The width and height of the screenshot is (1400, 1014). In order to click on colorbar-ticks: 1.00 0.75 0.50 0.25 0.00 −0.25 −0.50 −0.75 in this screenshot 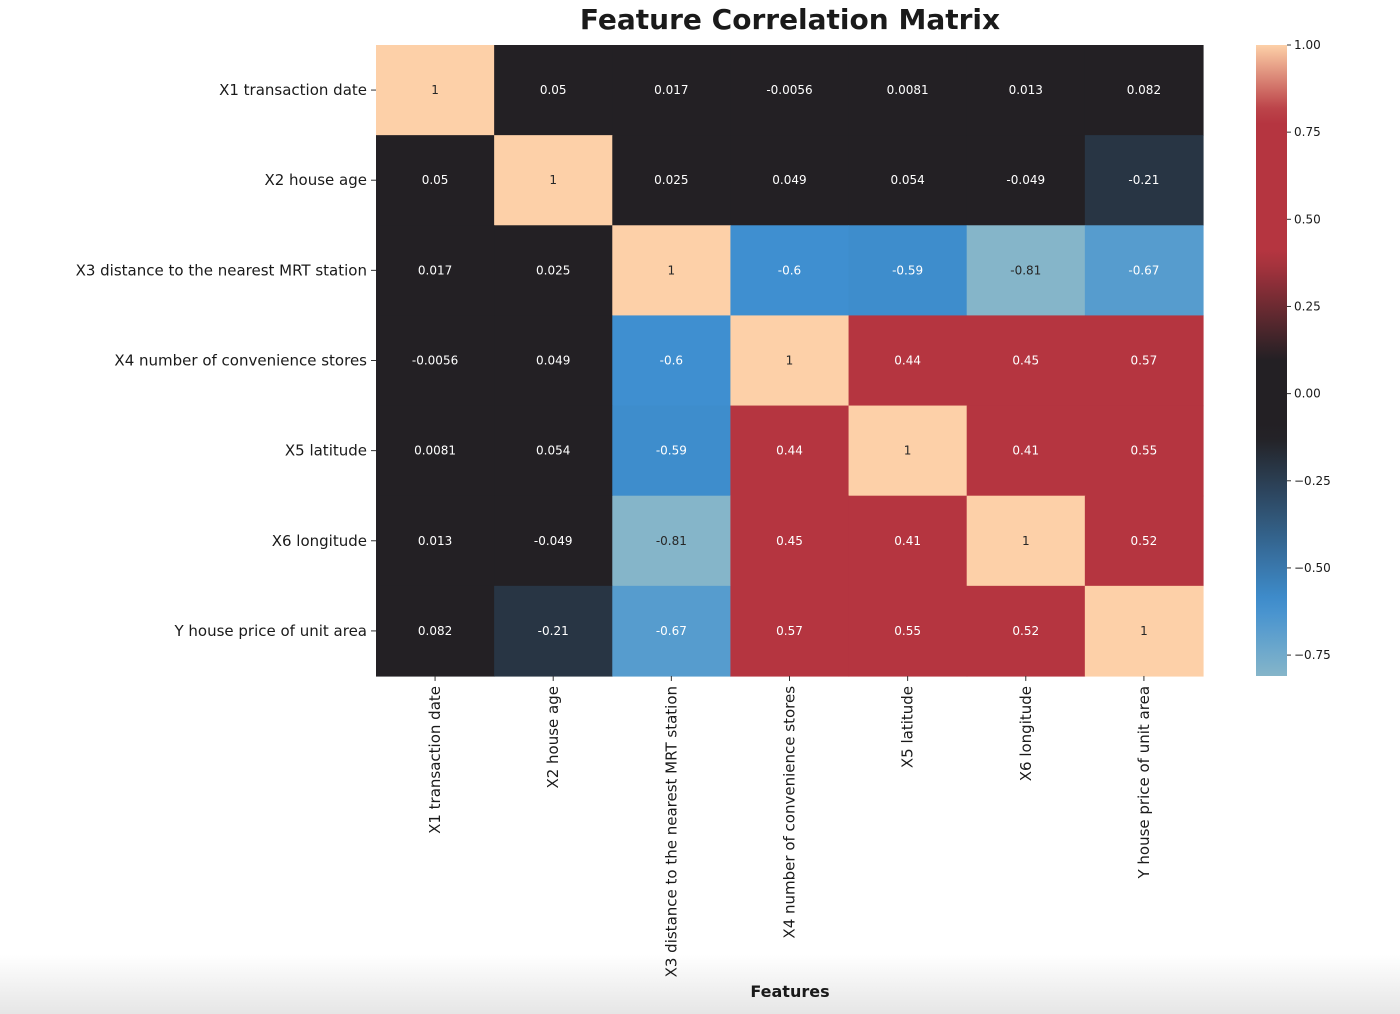, I will do `click(1309, 350)`.